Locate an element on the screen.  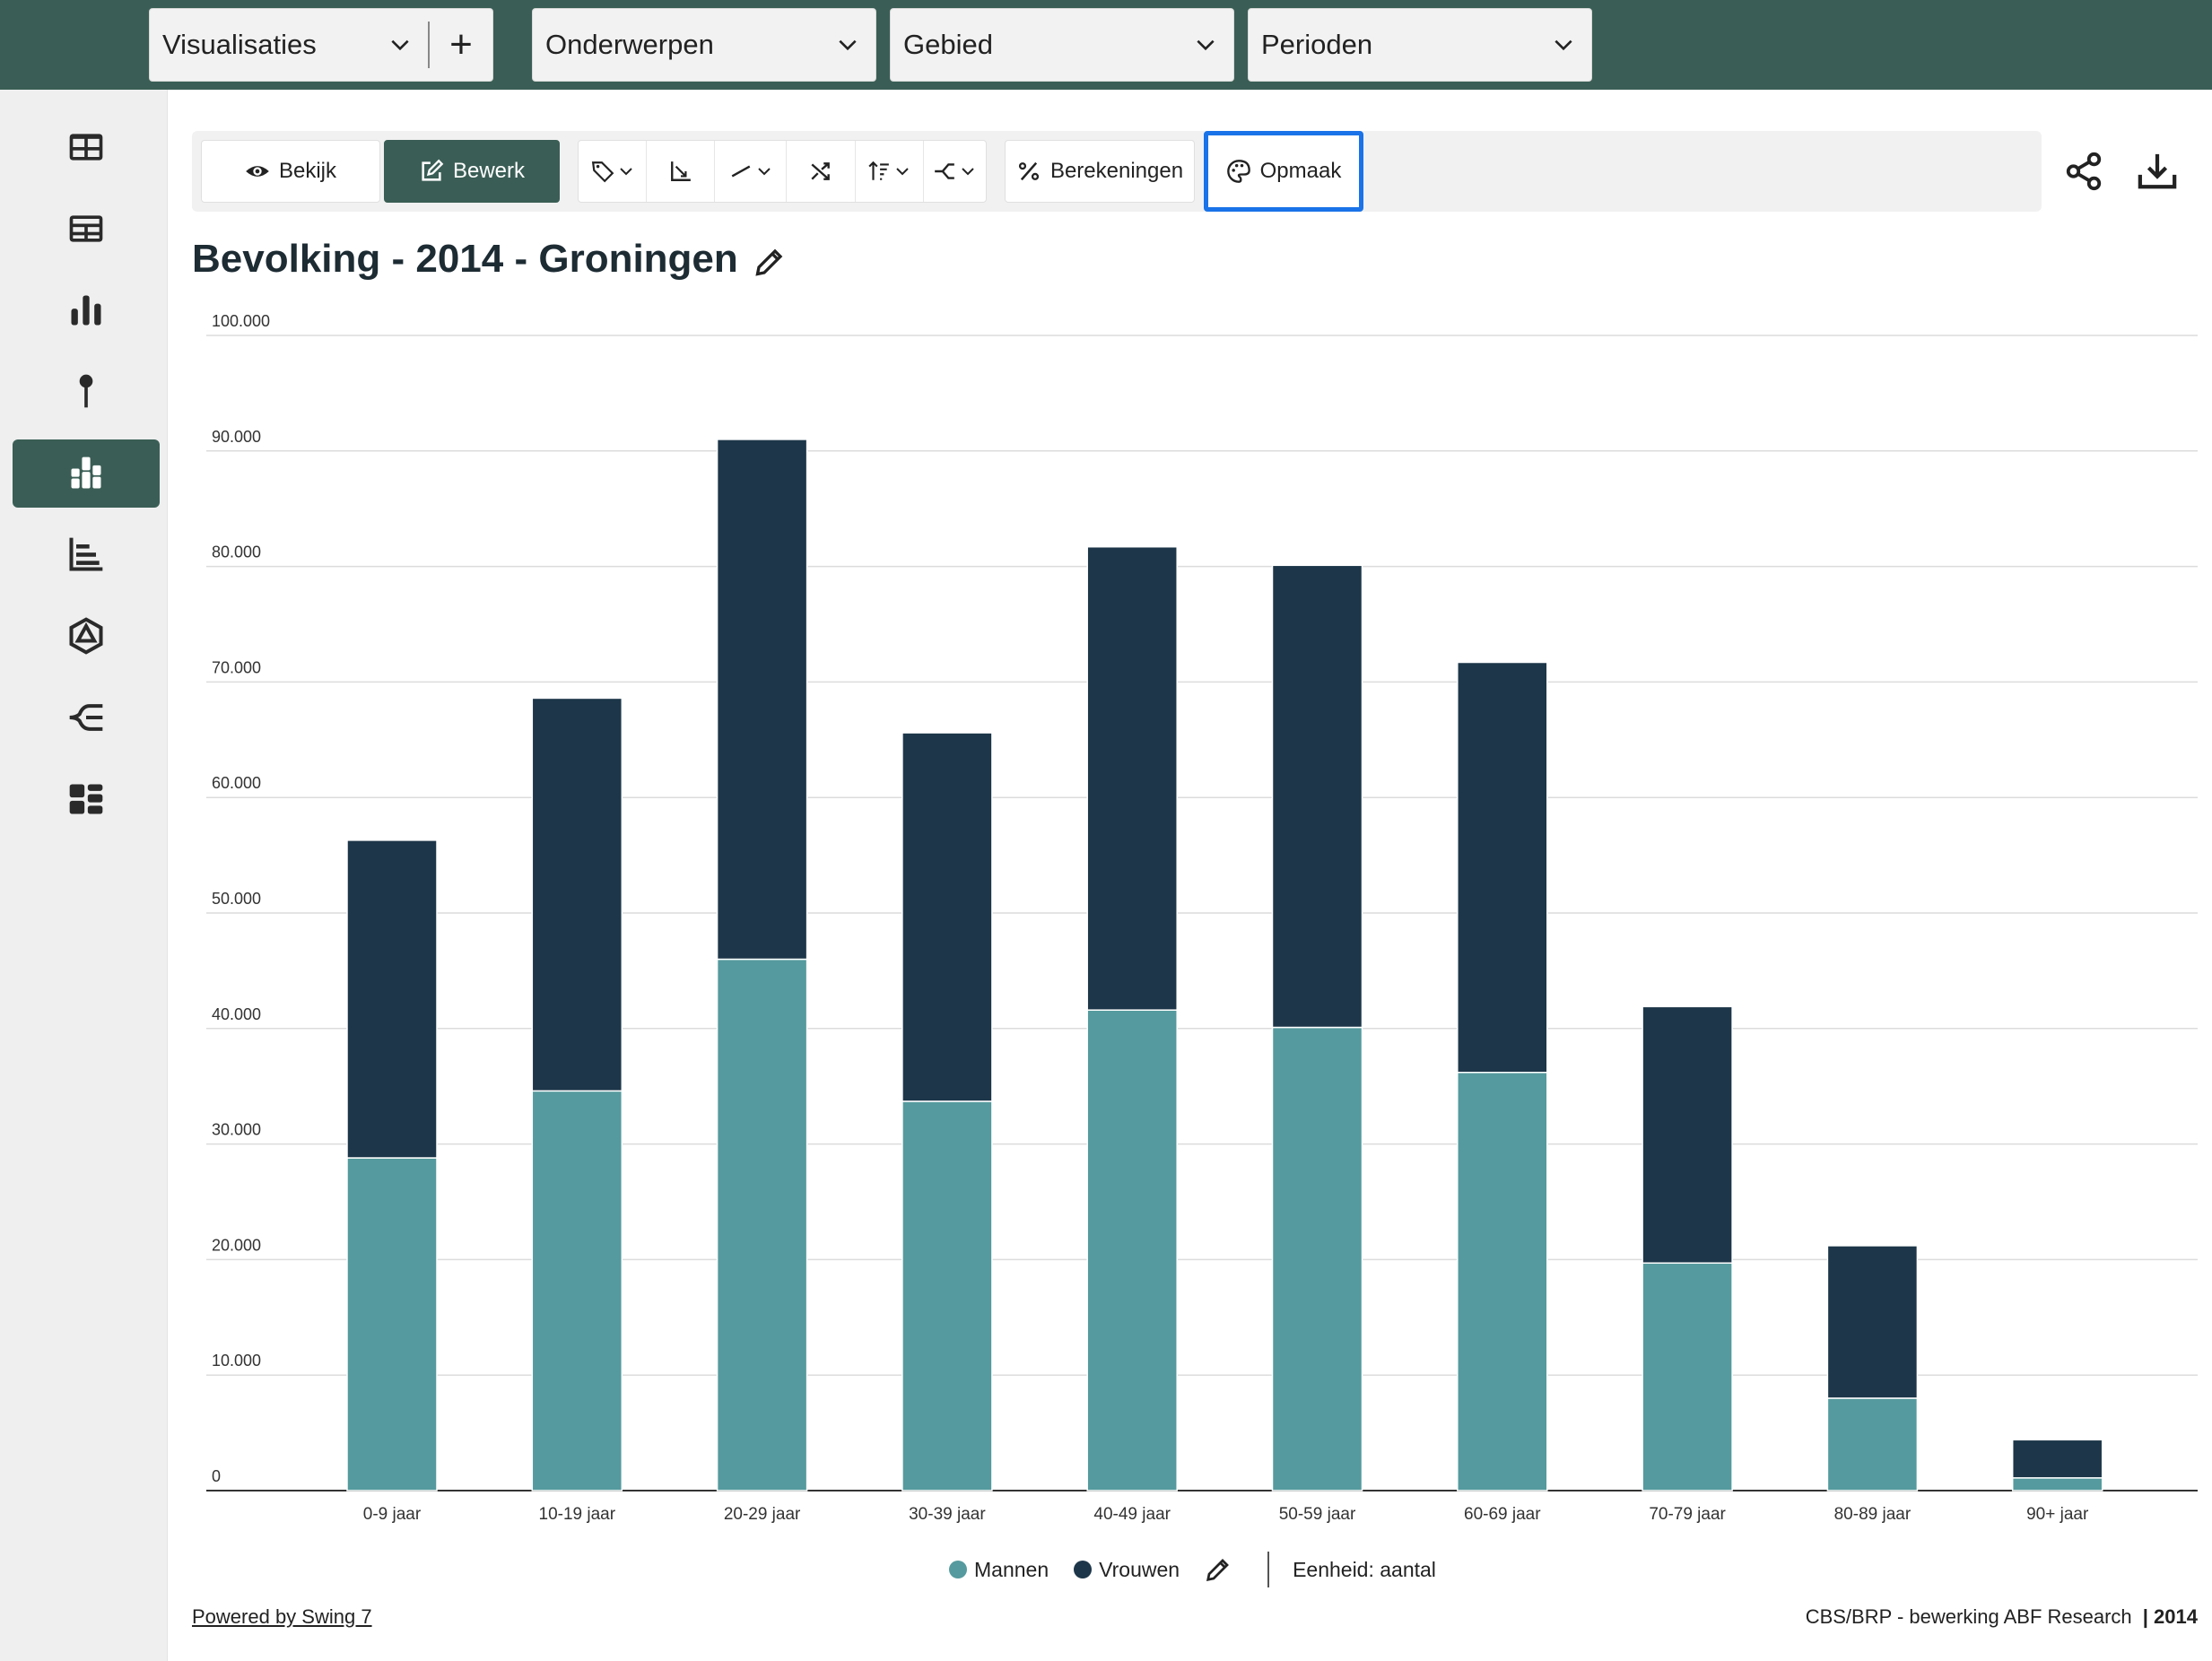
map-pin-icon is located at coordinates (86, 391).